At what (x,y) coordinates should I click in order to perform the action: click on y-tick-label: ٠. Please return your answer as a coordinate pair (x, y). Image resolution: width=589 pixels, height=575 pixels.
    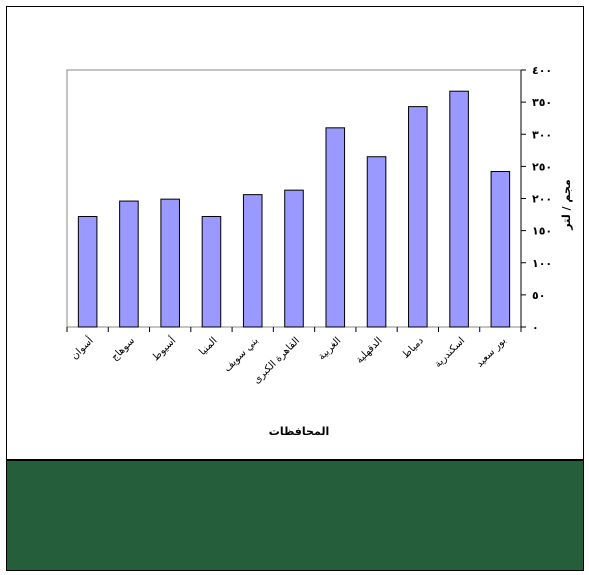
    Looking at the image, I should click on (535, 327).